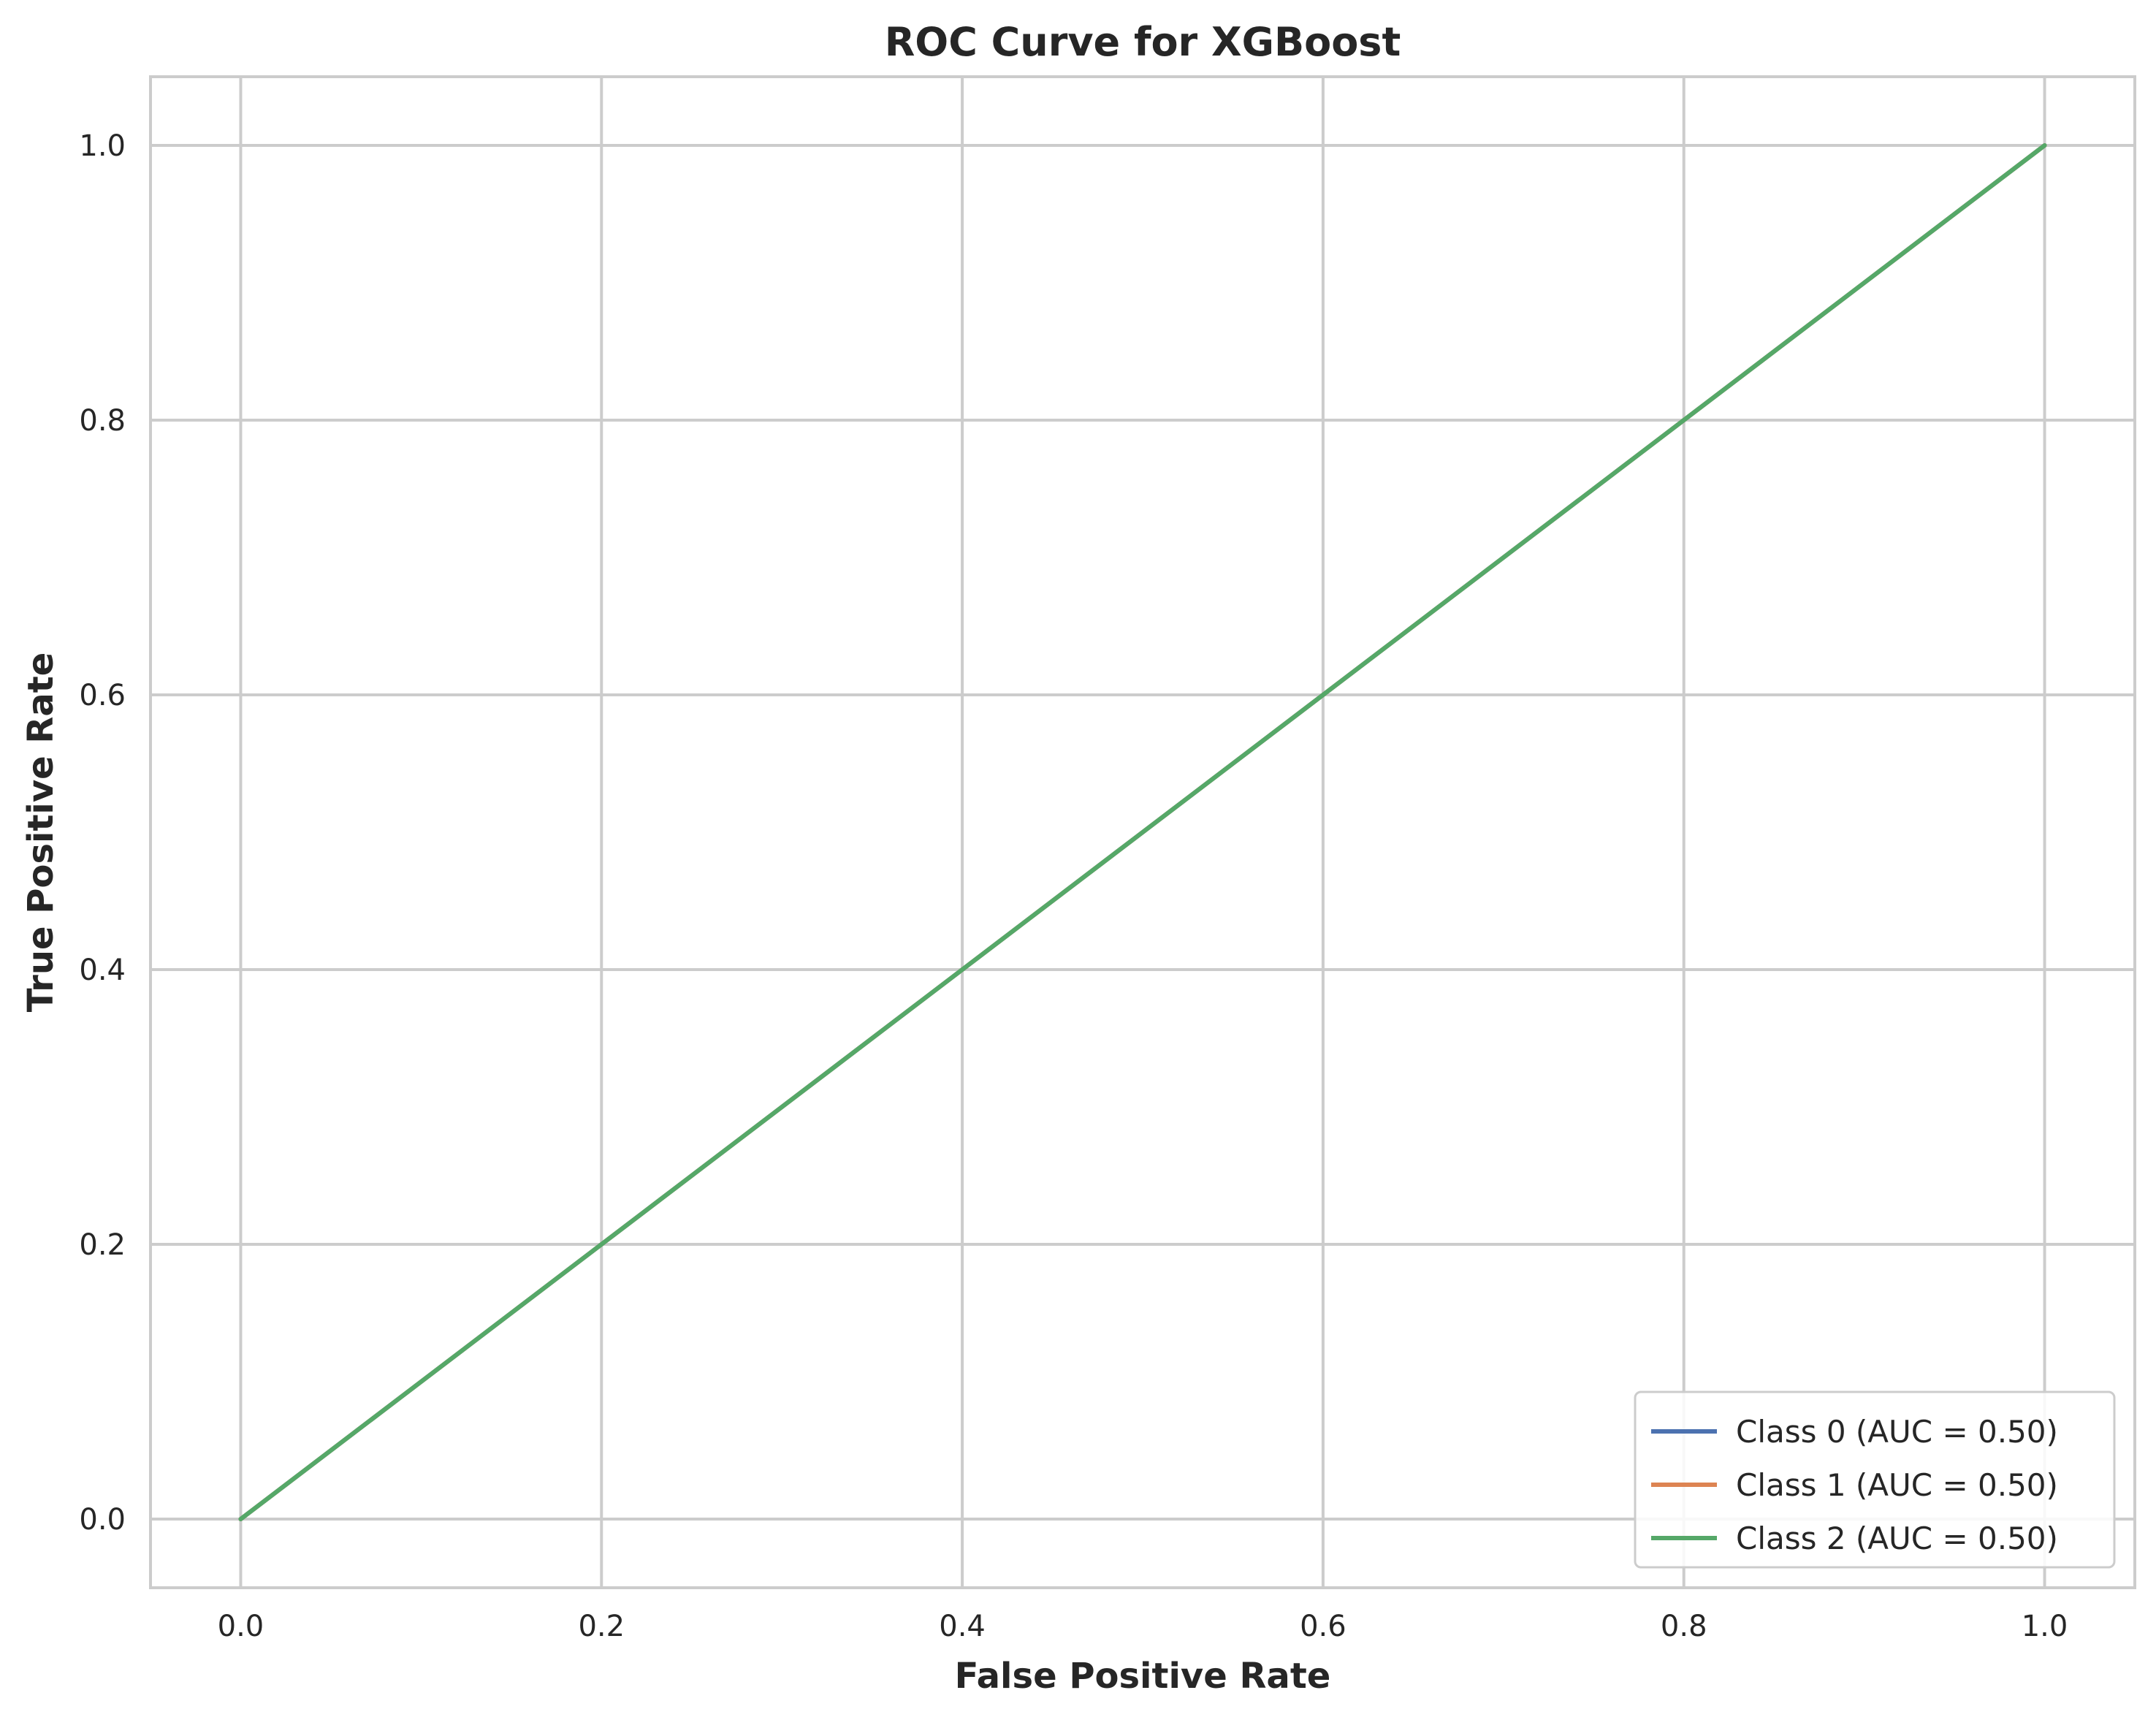  I want to click on x-tick-label: 0.4, so click(963, 1627).